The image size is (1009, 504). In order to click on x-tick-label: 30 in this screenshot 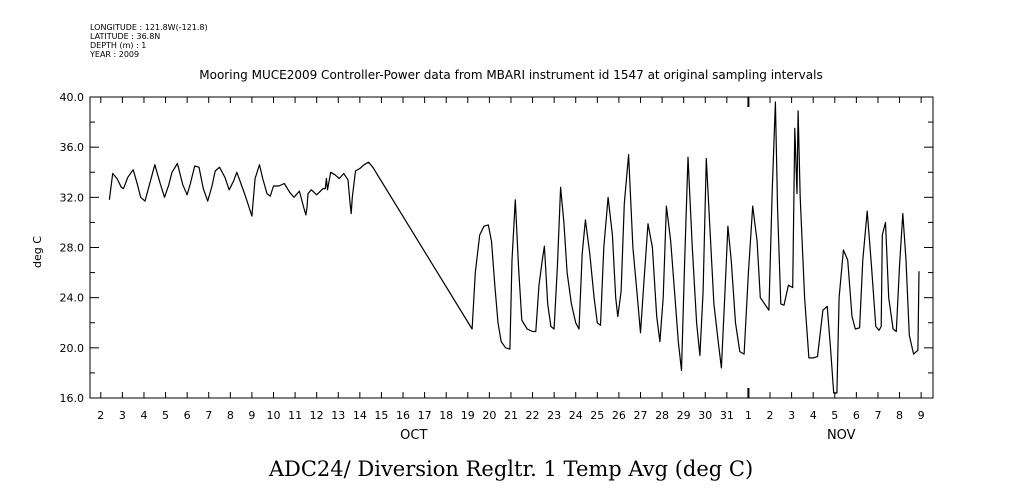, I will do `click(705, 415)`.